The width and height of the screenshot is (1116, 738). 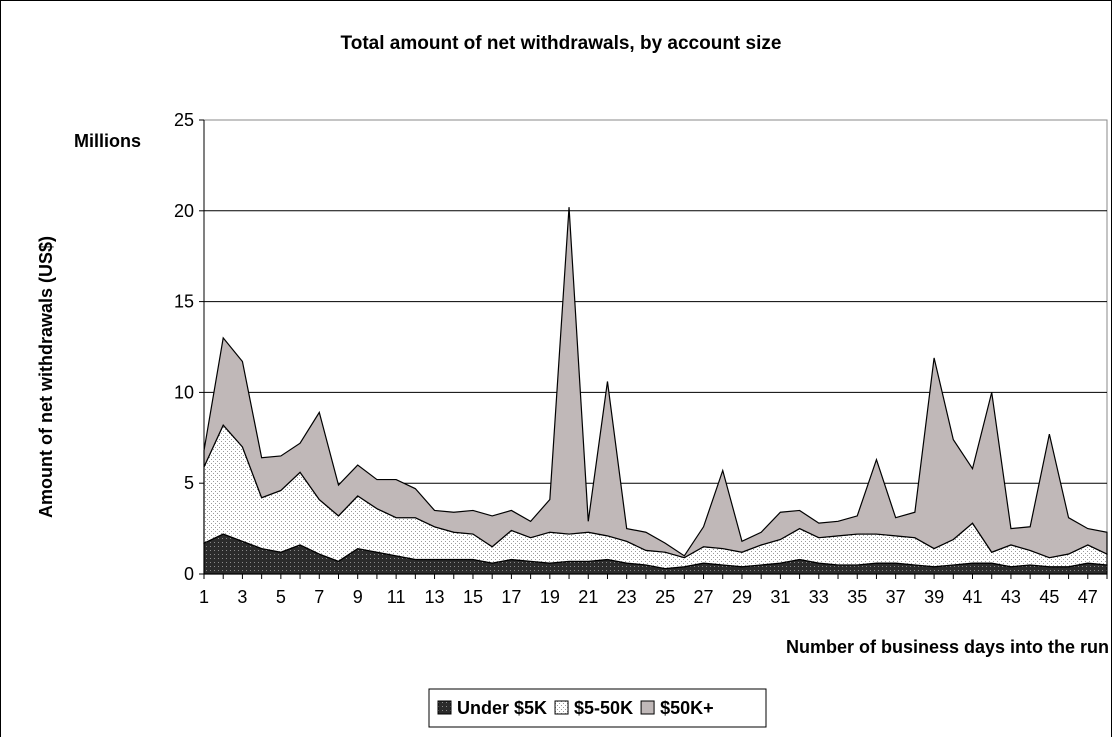 What do you see at coordinates (896, 597) in the screenshot?
I see `x-tick-label: 37` at bounding box center [896, 597].